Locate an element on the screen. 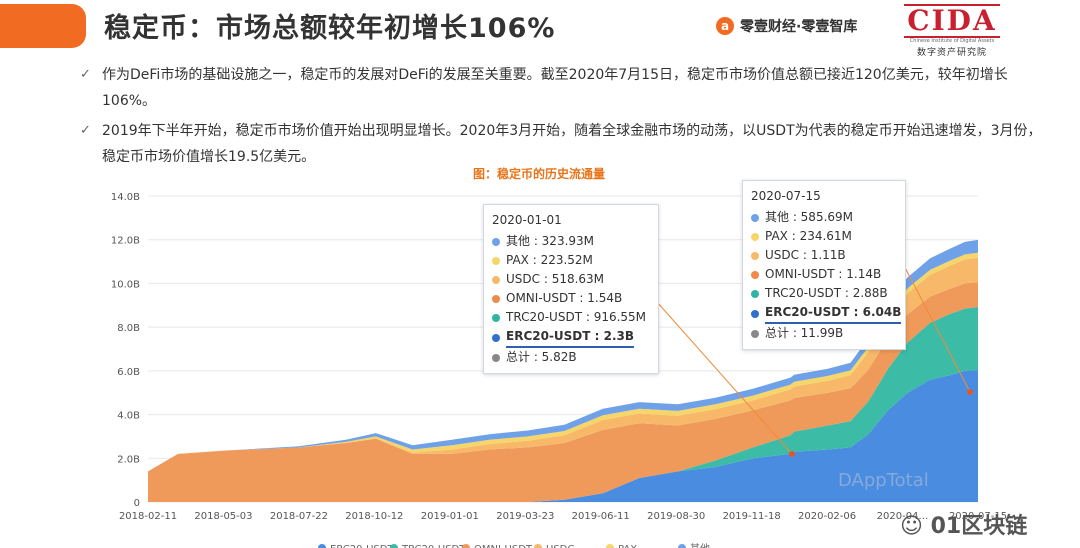 The width and height of the screenshot is (1080, 548). tooltip-row-label: USDC : 518.63M is located at coordinates (555, 279).